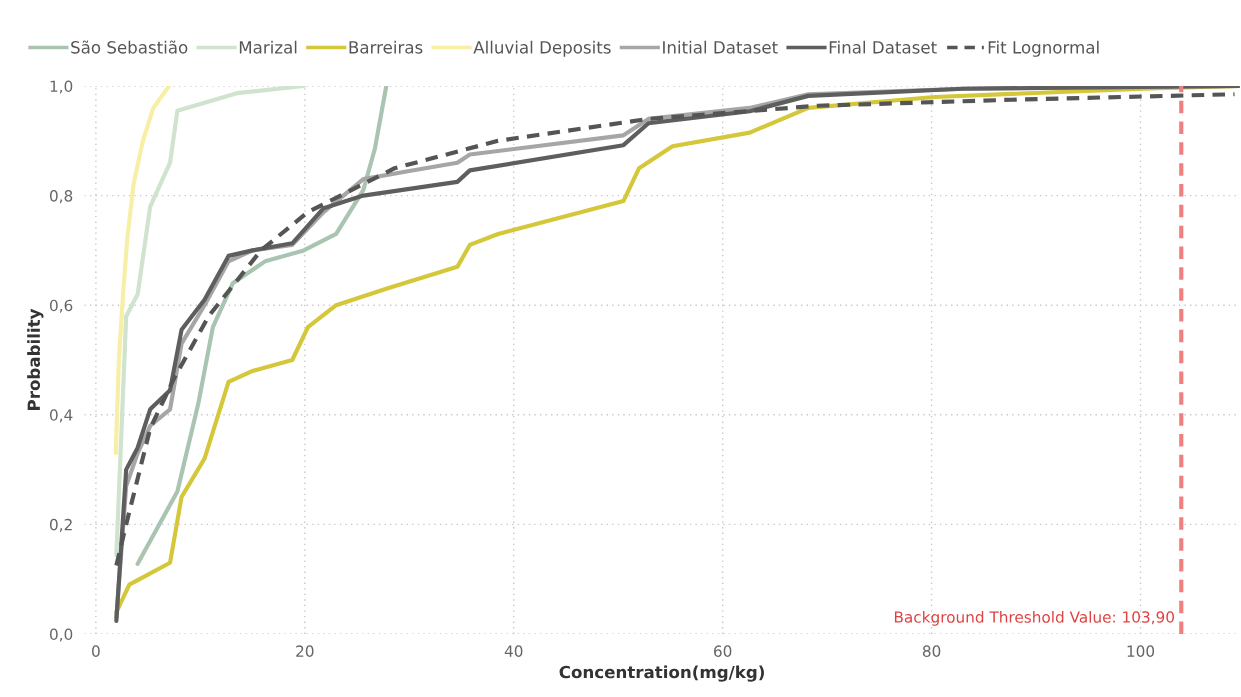 The image size is (1241, 697). What do you see at coordinates (1043, 48) in the screenshot?
I see `legend-label: Fit Lognormal` at bounding box center [1043, 48].